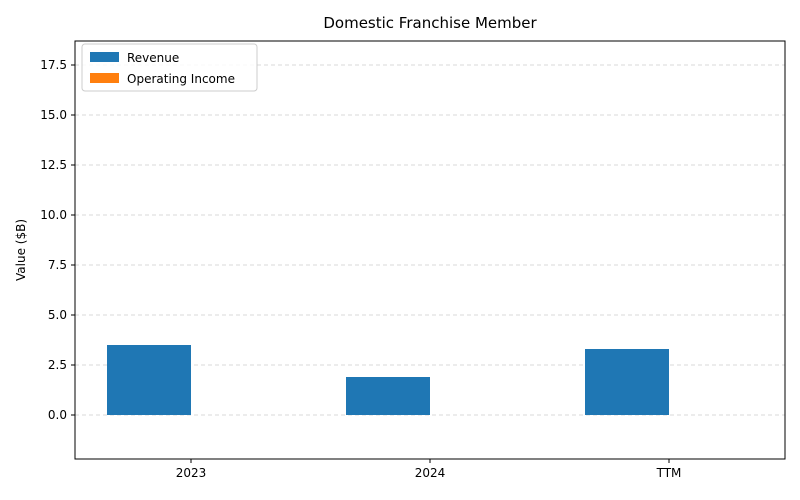  Describe the element at coordinates (57, 240) in the screenshot. I see `y-axis: 0.0 2.5 5.0 7.5 10.0 12.5 15.0 17.5` at that location.